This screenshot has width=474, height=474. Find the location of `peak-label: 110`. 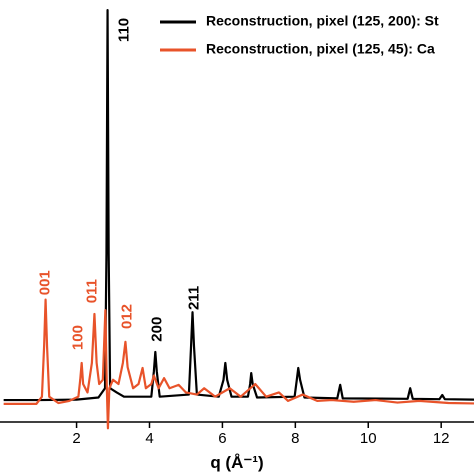

peak-label: 110 is located at coordinates (124, 30).